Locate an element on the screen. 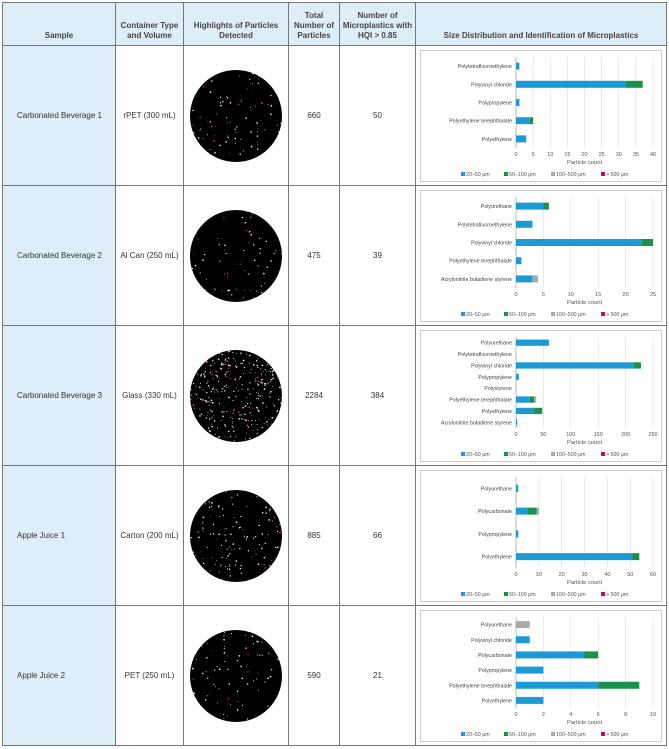  legend-swatch is located at coordinates (553, 453).